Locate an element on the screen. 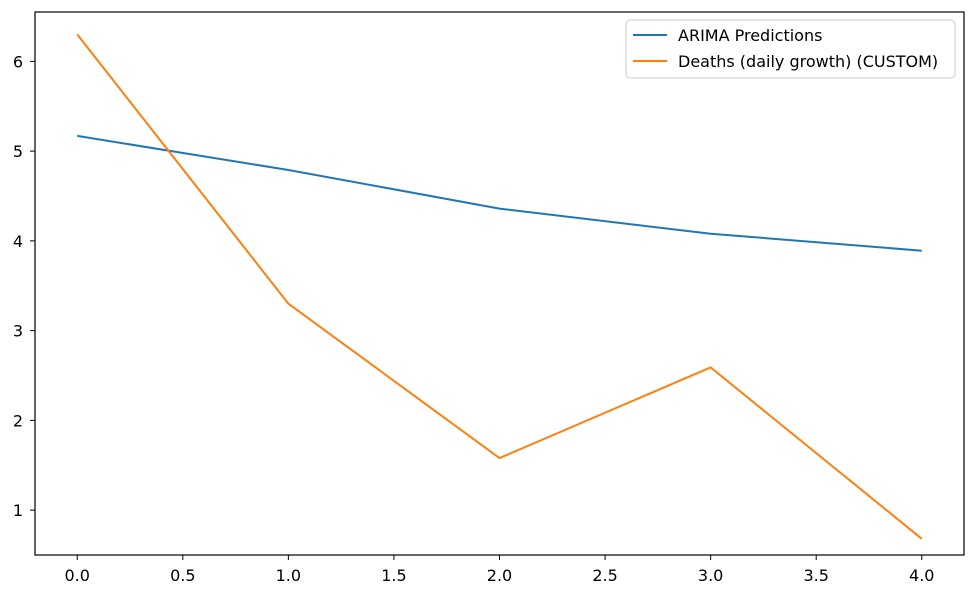 The width and height of the screenshot is (976, 597). x-tick-label: 0.0 is located at coordinates (77, 575).